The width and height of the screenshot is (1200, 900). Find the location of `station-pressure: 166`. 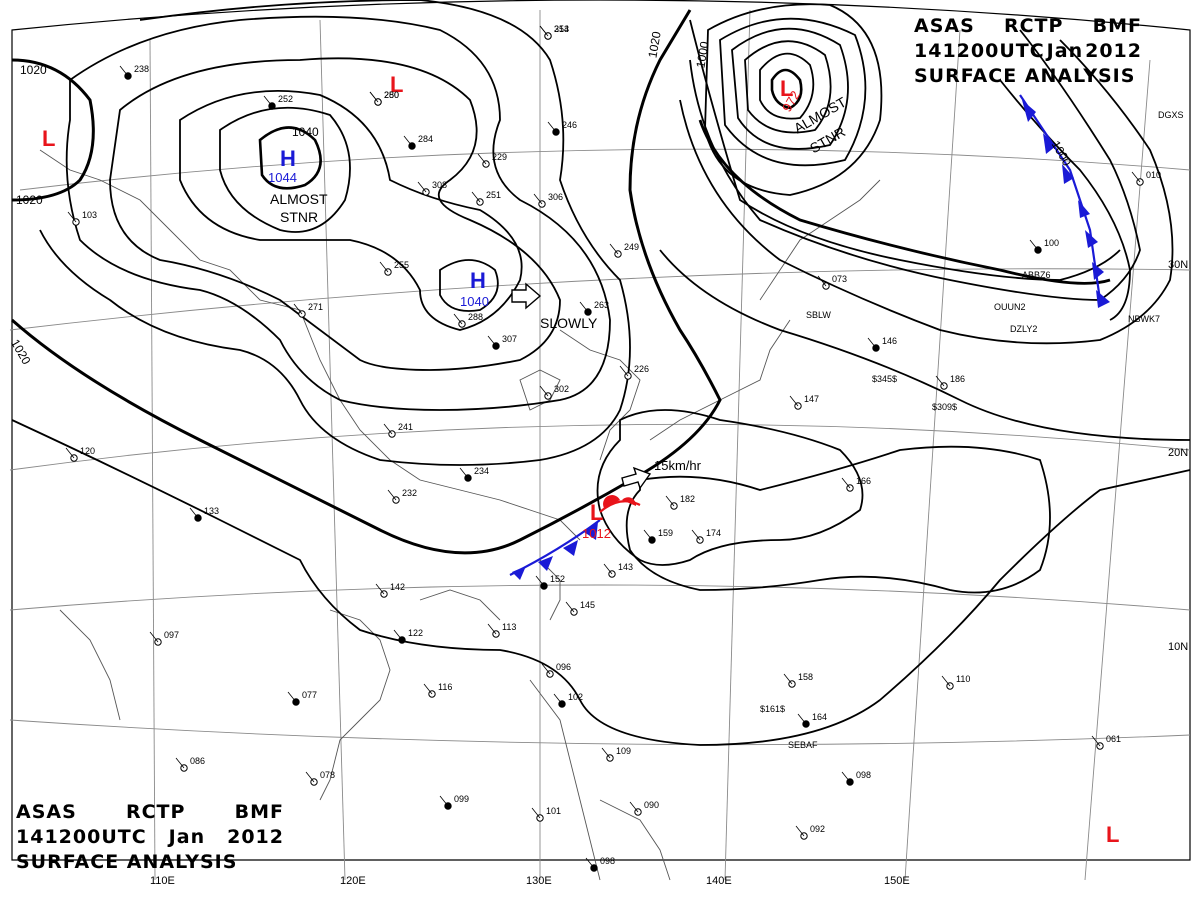

station-pressure: 166 is located at coordinates (863, 481).